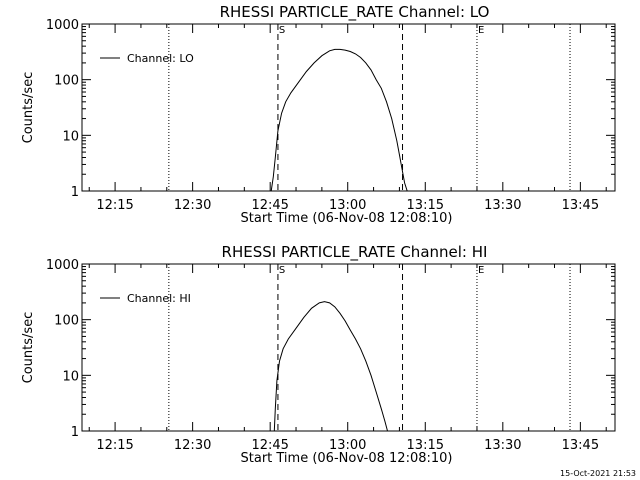 The height and width of the screenshot is (480, 640). I want to click on chart-title: RHESSI PARTICLE_RATE Channel: LO, so click(355, 12).